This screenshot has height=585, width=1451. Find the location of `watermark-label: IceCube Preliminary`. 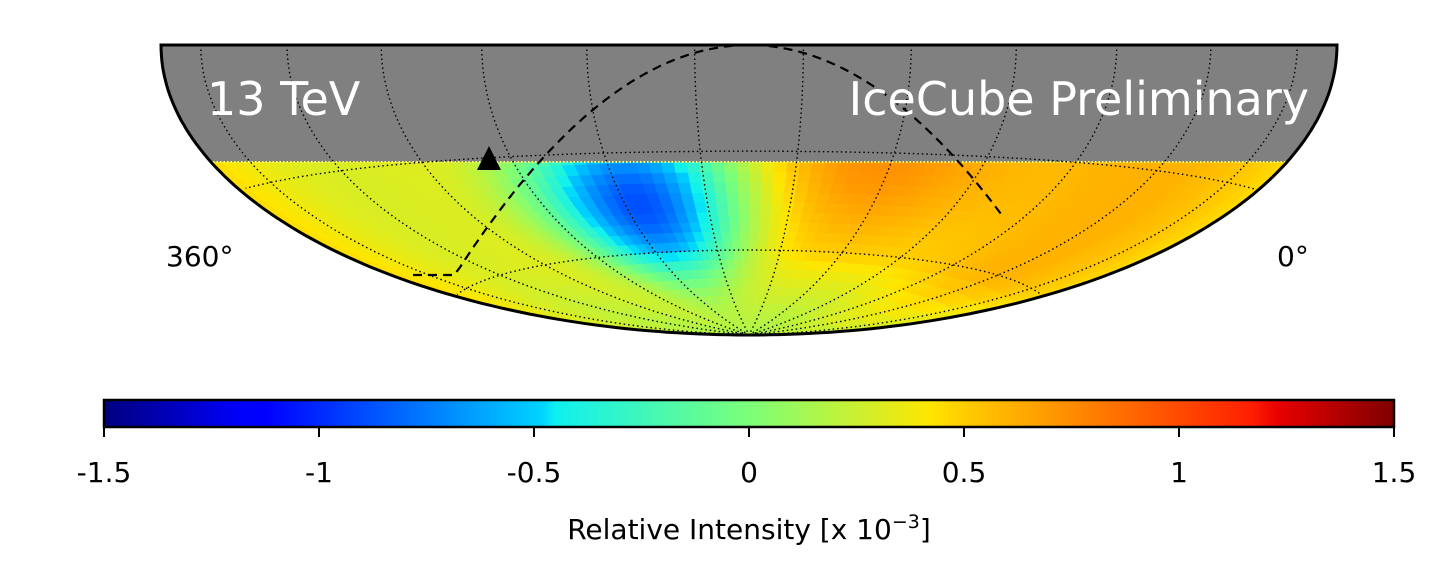

watermark-label: IceCube Preliminary is located at coordinates (1079, 99).